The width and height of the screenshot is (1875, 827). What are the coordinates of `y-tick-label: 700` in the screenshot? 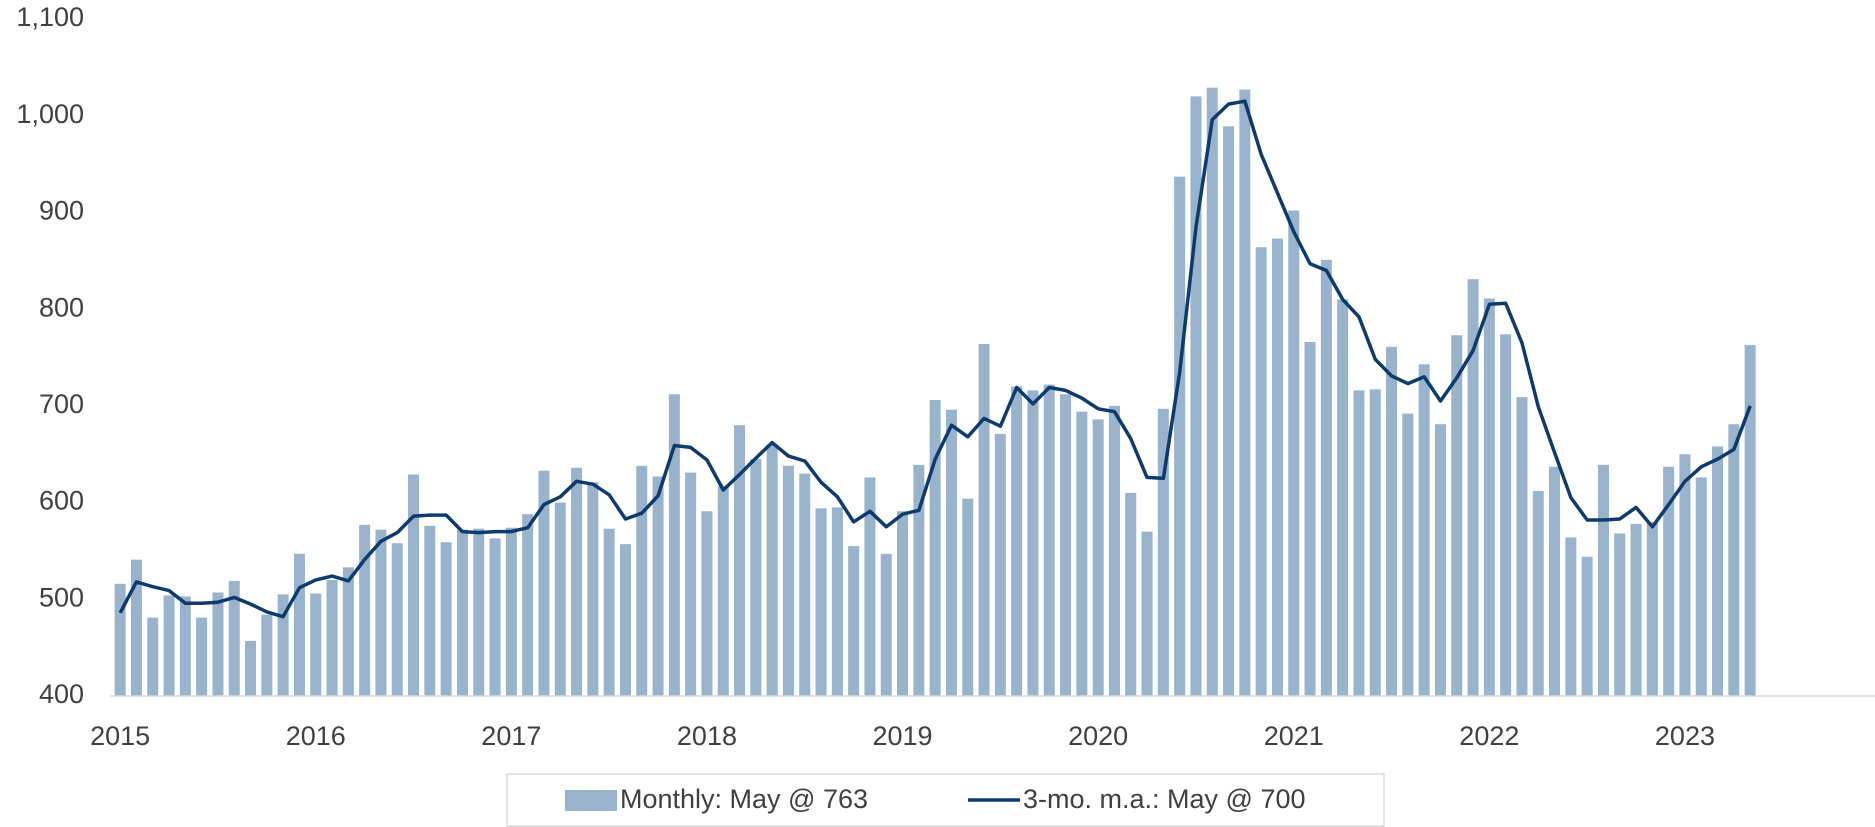 It's located at (61, 404).